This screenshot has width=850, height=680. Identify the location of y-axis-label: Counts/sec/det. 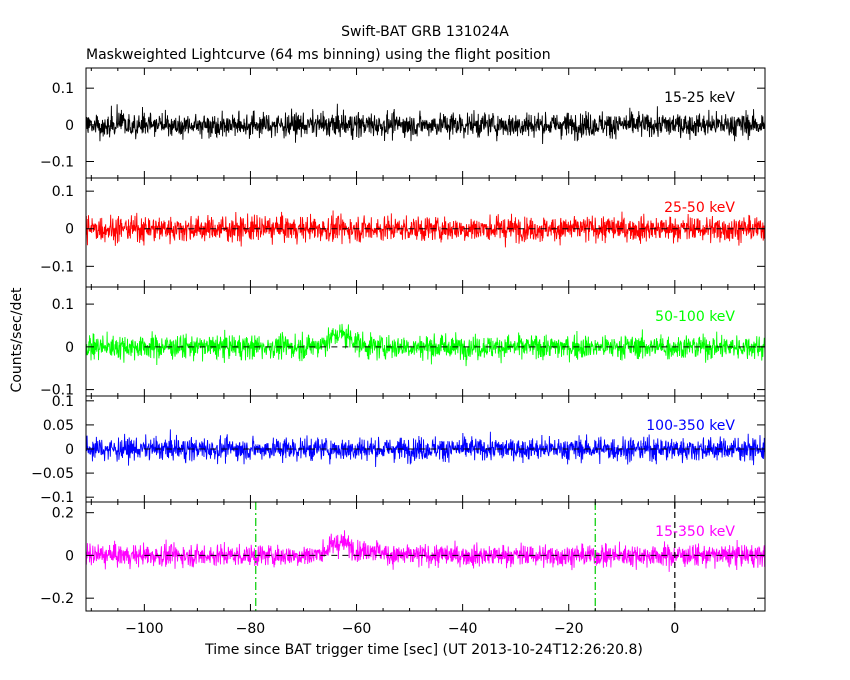
(17, 339).